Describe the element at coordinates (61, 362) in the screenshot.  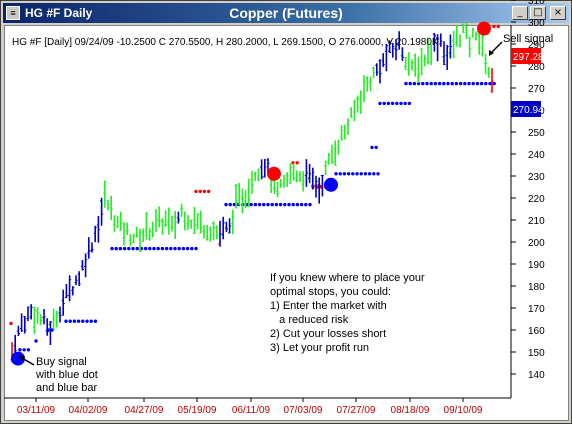
I see `buy-signal-label-1: Buy signal` at that location.